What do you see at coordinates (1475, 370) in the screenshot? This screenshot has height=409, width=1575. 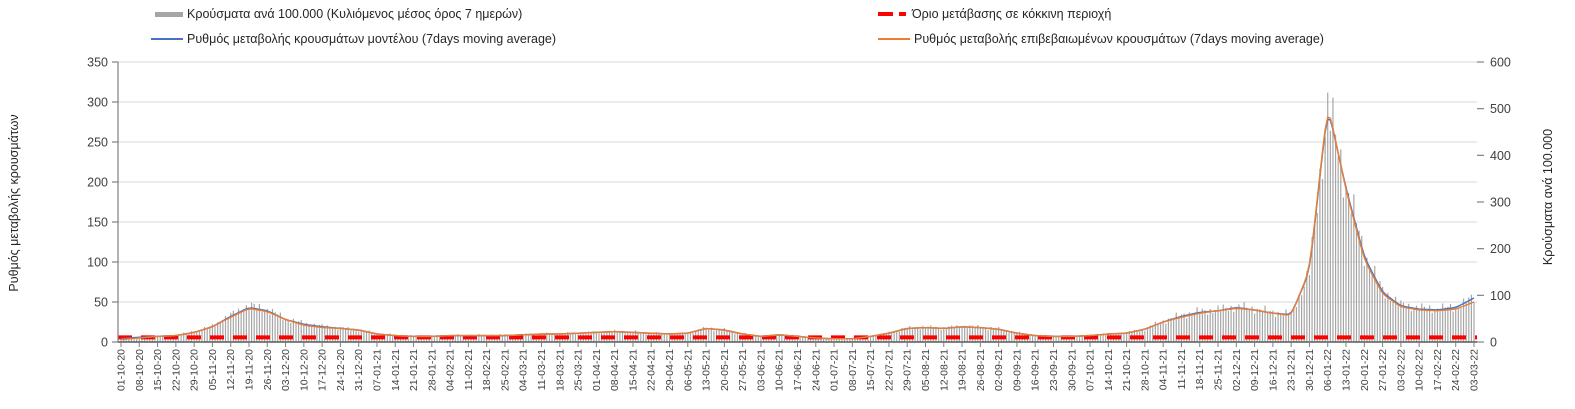 I see `x-axis-tick-label: 03-03-22` at bounding box center [1475, 370].